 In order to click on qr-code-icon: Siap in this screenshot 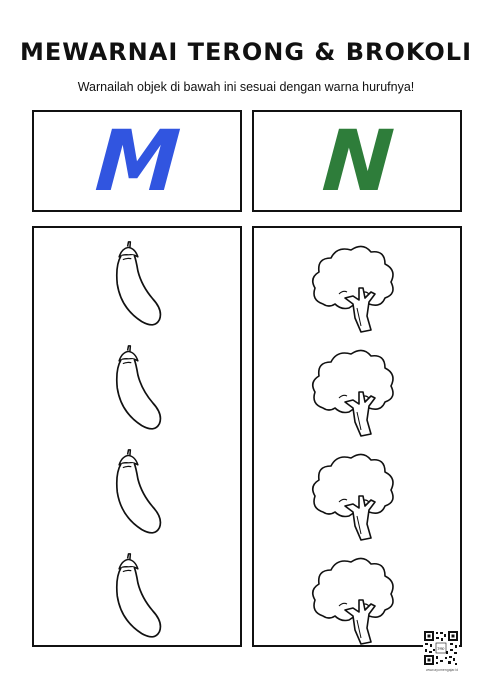, I will do `click(441, 648)`.